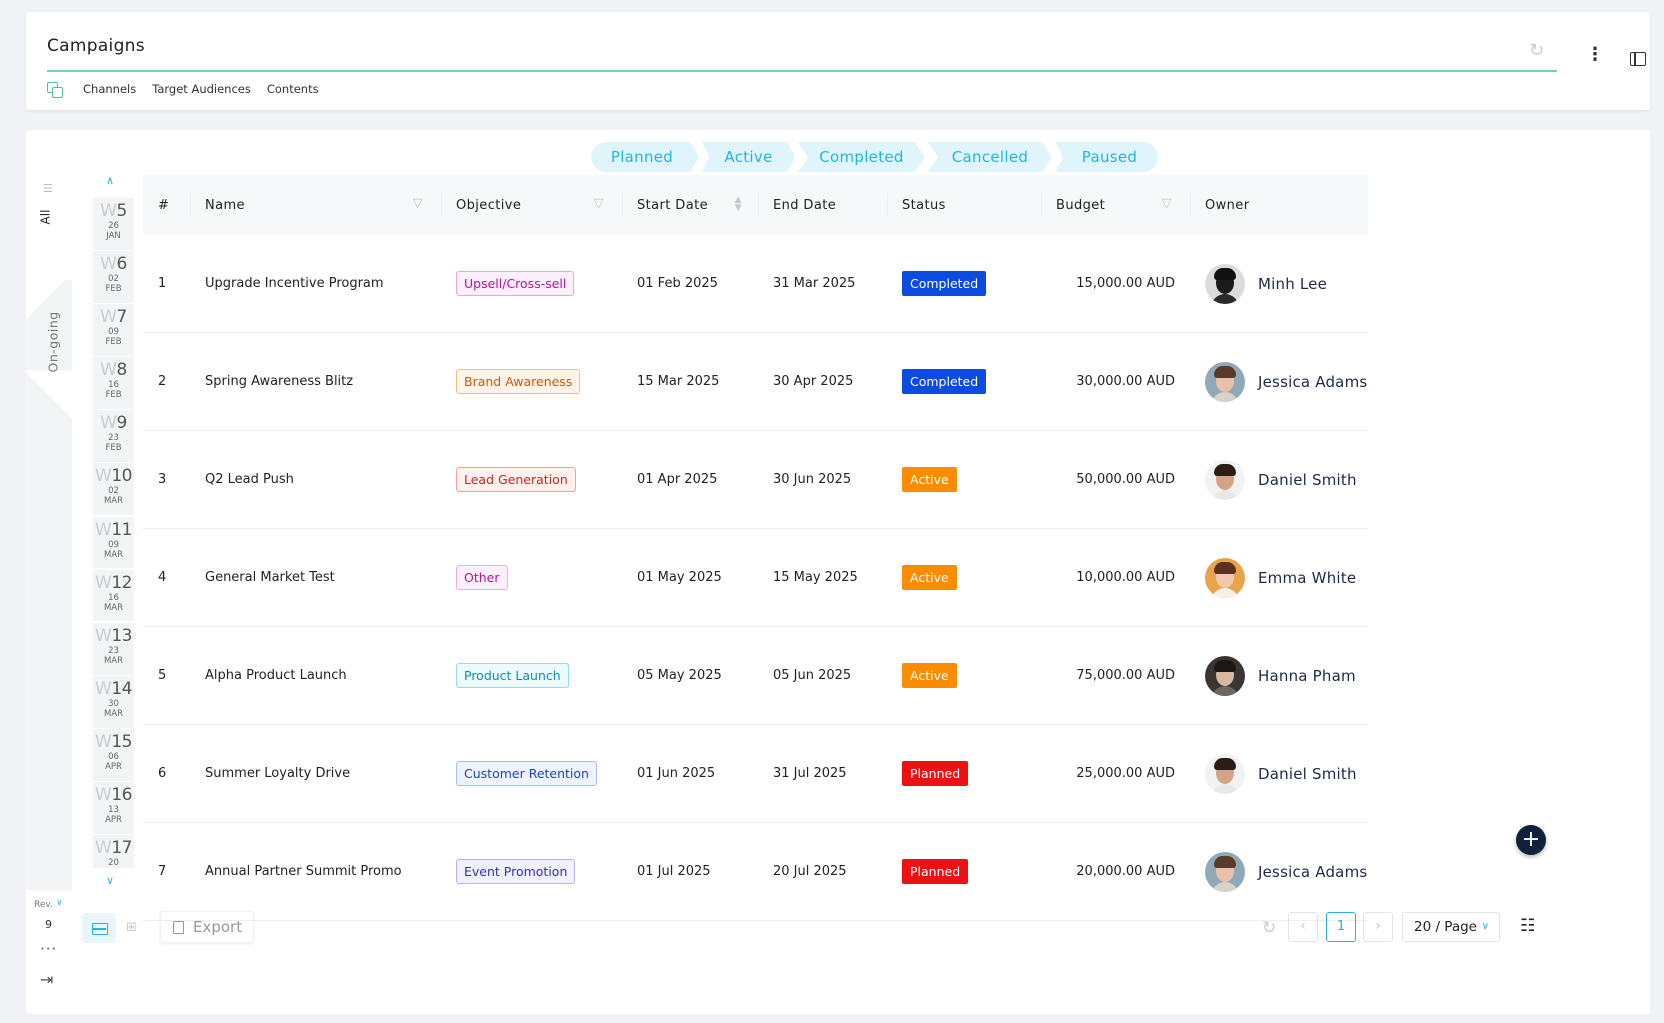 This screenshot has width=1664, height=1023. What do you see at coordinates (113, 490) in the screenshot?
I see `week-item: W10 02 MAR` at bounding box center [113, 490].